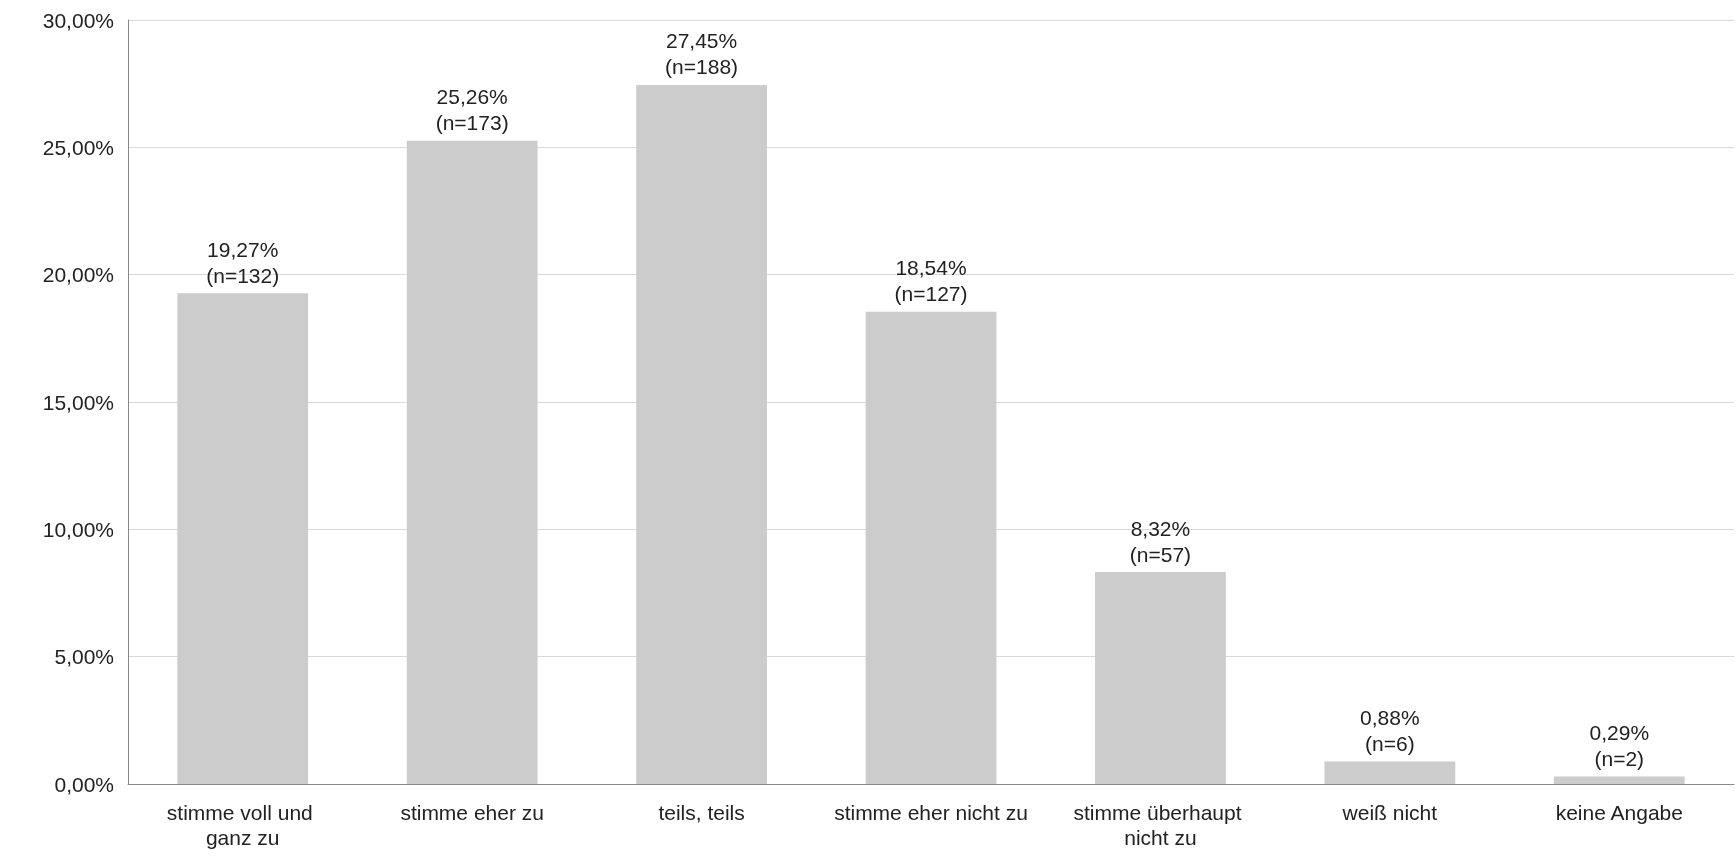  I want to click on y-tick-label: 10,00%, so click(78, 529).